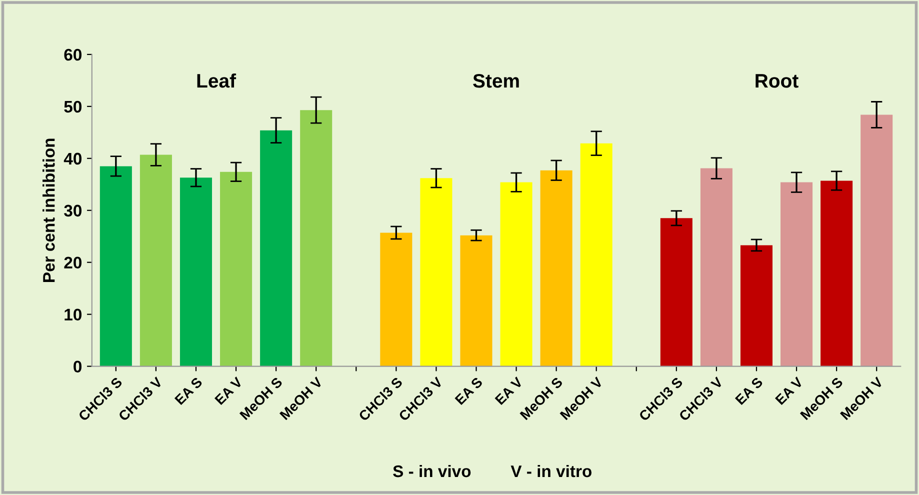 Image resolution: width=919 pixels, height=495 pixels. Describe the element at coordinates (73, 106) in the screenshot. I see `y-tick-label: 50` at that location.